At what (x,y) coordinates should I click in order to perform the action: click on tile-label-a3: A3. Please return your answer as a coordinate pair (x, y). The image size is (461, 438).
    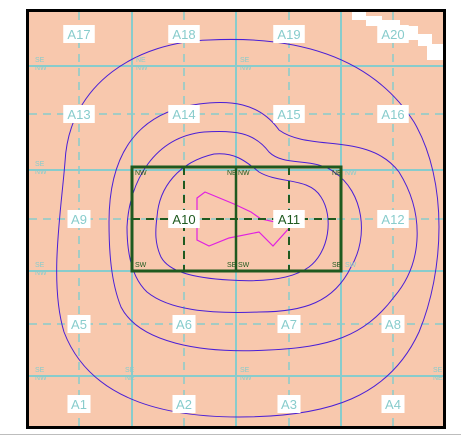
    Looking at the image, I should click on (289, 404).